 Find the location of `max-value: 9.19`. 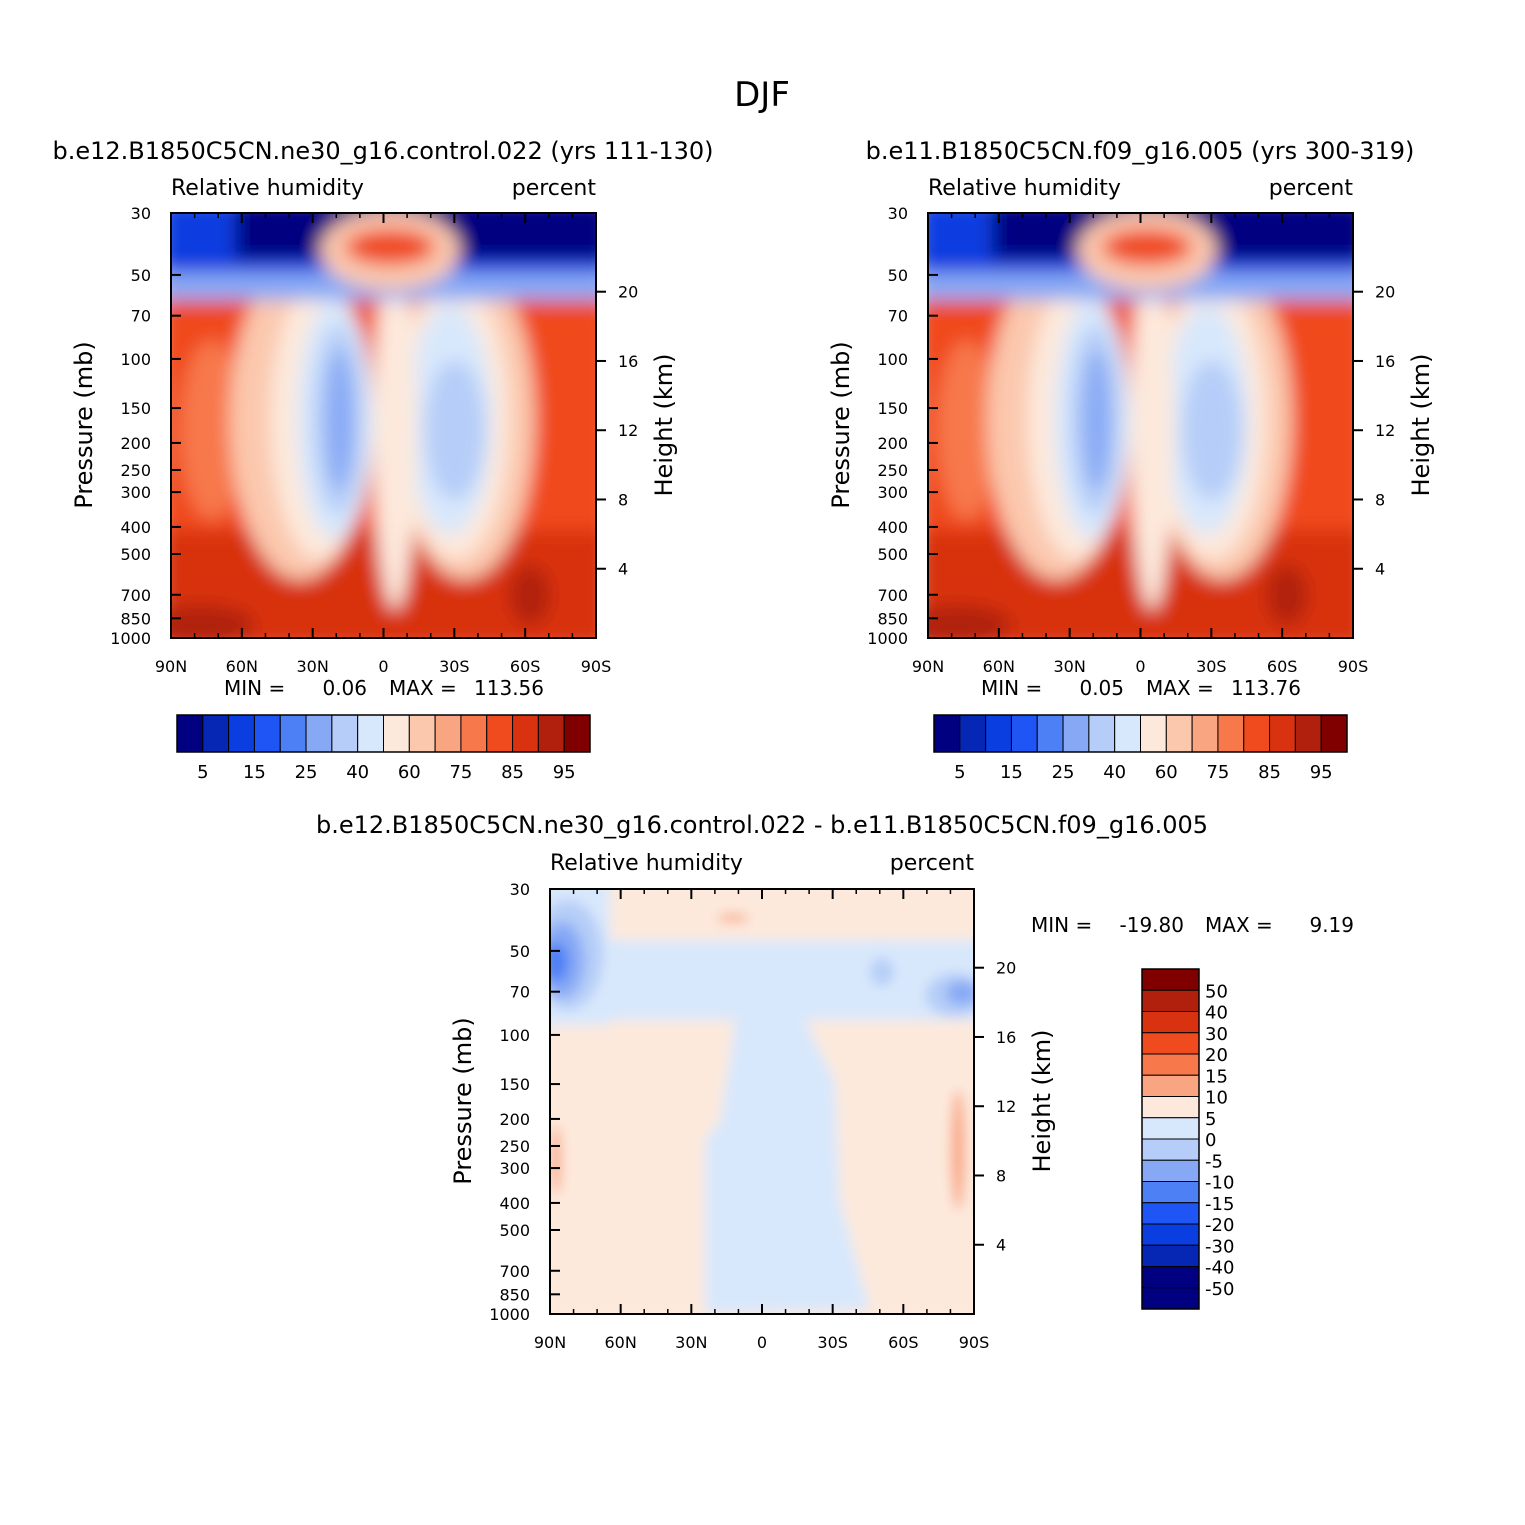

max-value: 9.19 is located at coordinates (1331, 925).